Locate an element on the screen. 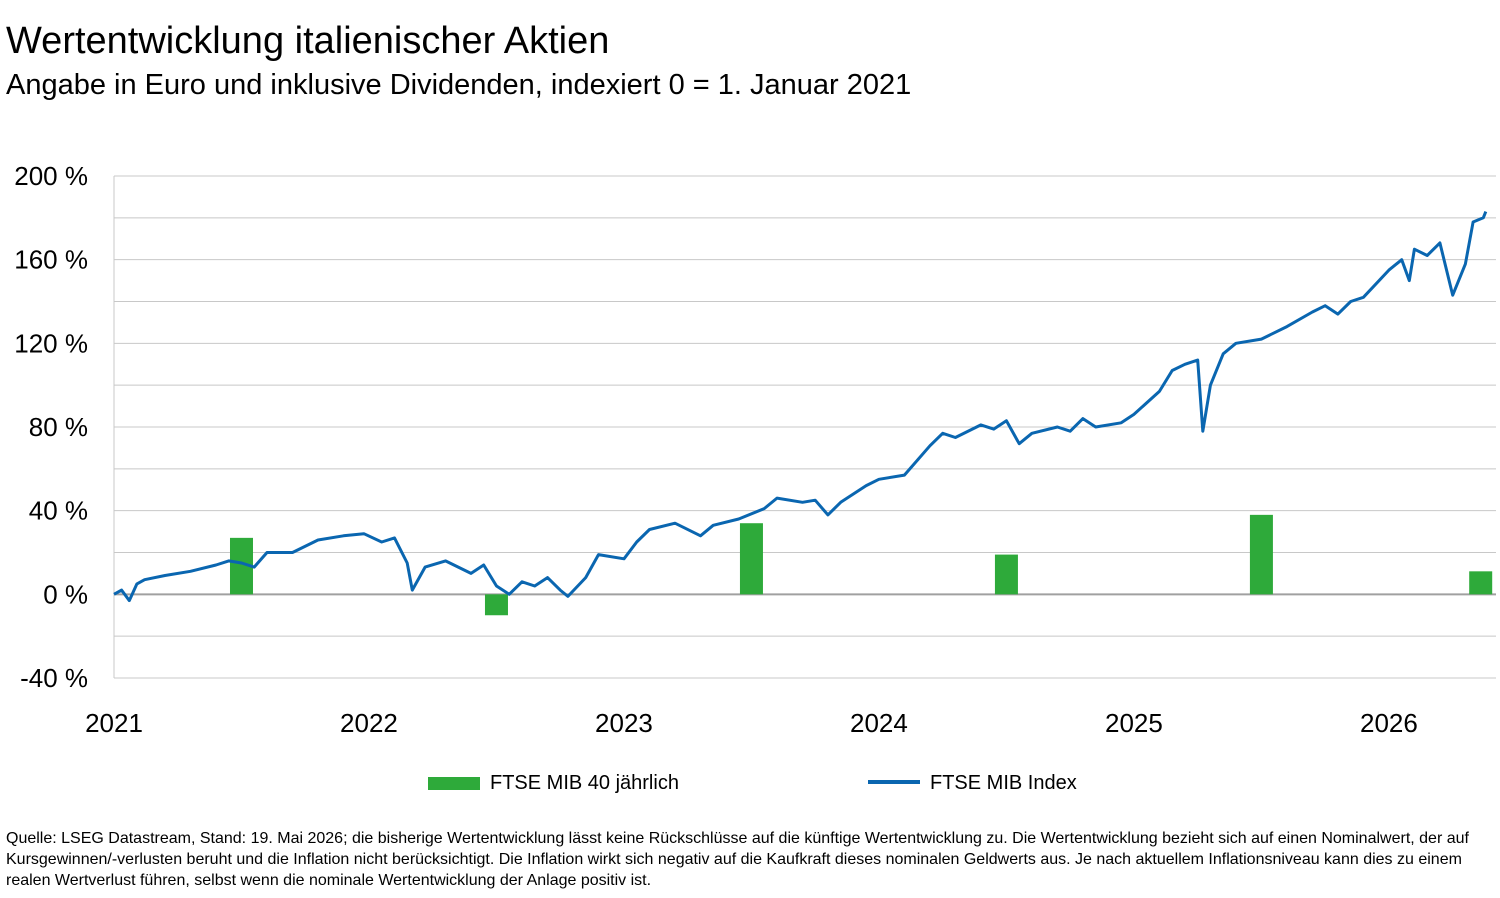  legend-bar-swatch is located at coordinates (454, 783).